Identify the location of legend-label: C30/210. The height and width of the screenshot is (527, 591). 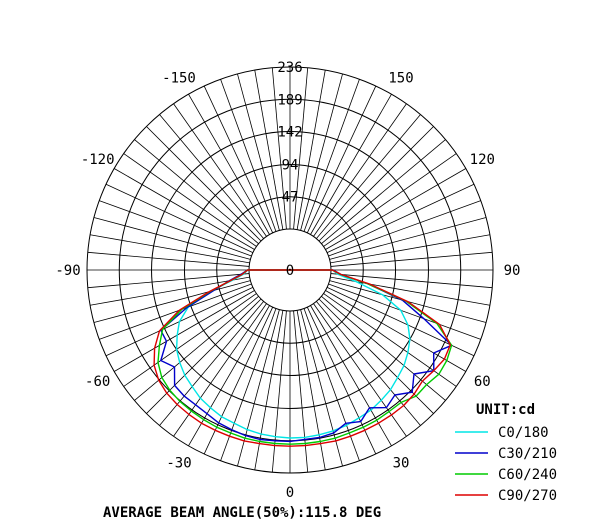
(527, 454).